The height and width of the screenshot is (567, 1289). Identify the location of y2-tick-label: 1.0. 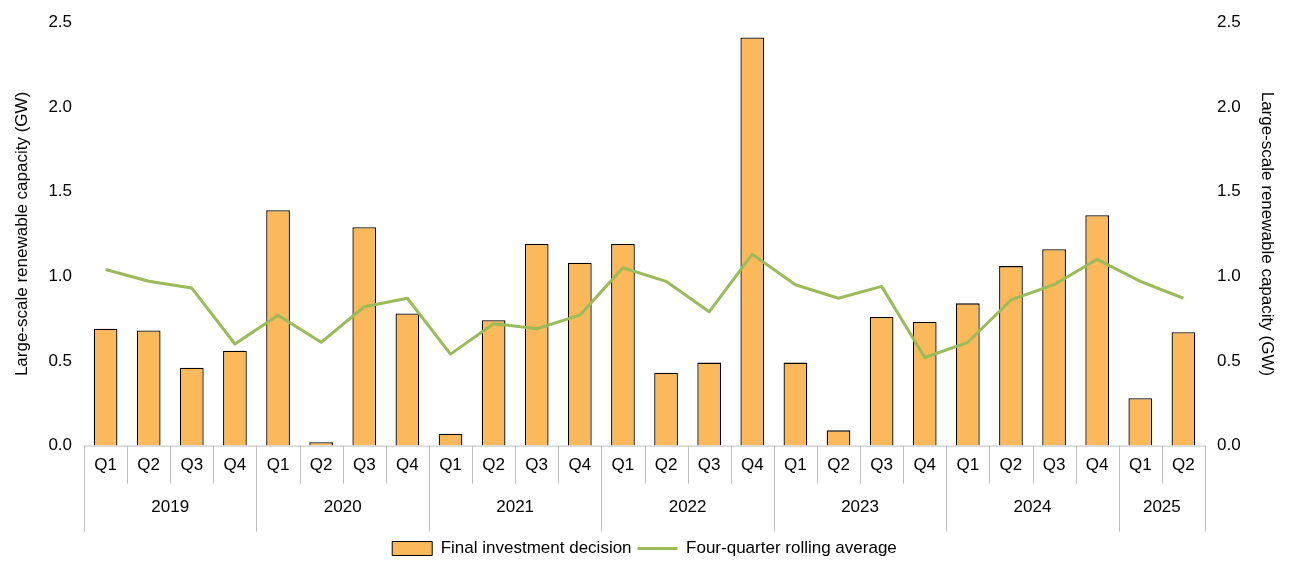
(1228, 275).